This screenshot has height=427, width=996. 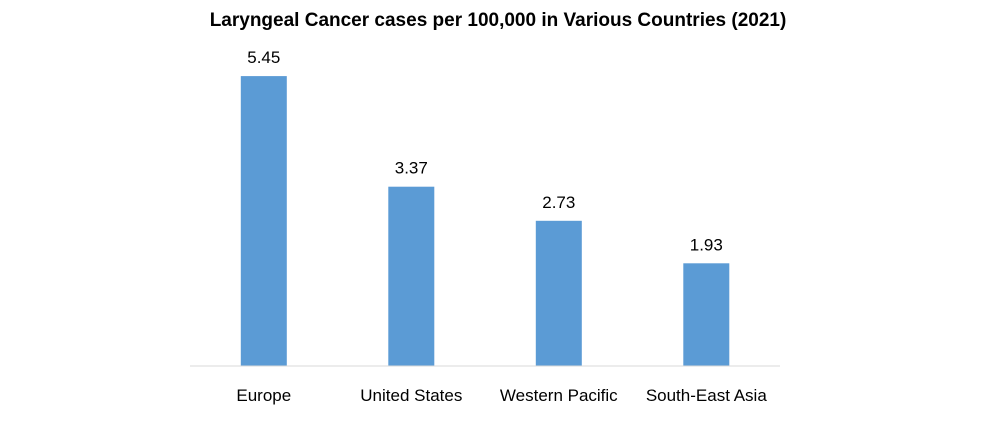 What do you see at coordinates (263, 57) in the screenshot?
I see `data-label: 5.45` at bounding box center [263, 57].